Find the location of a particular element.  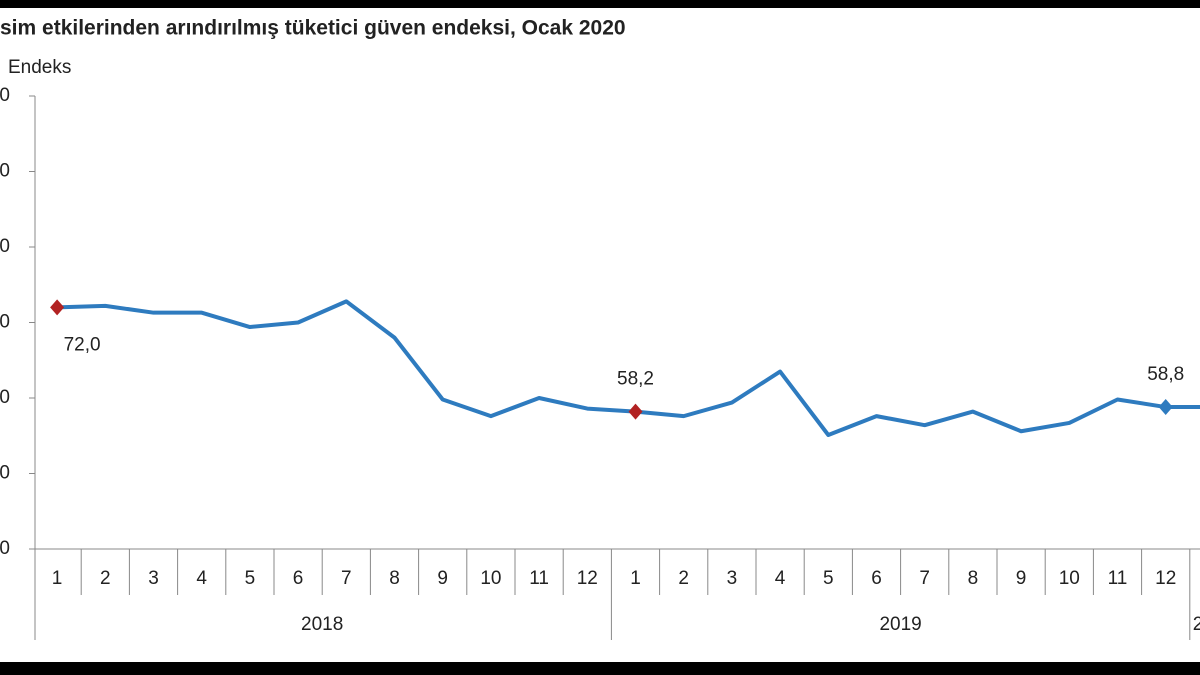

year-label: 2018 is located at coordinates (322, 624).